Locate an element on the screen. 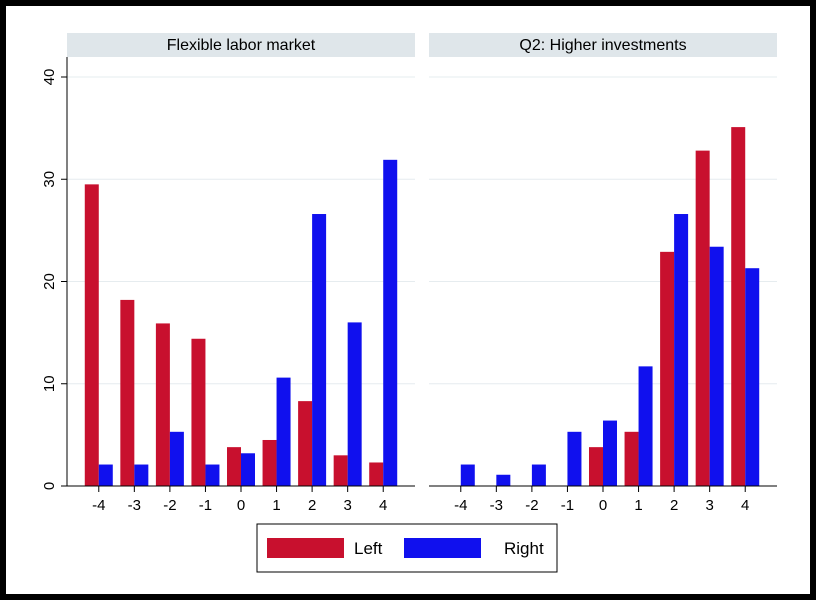  y-tick-label: 10 is located at coordinates (49, 383).